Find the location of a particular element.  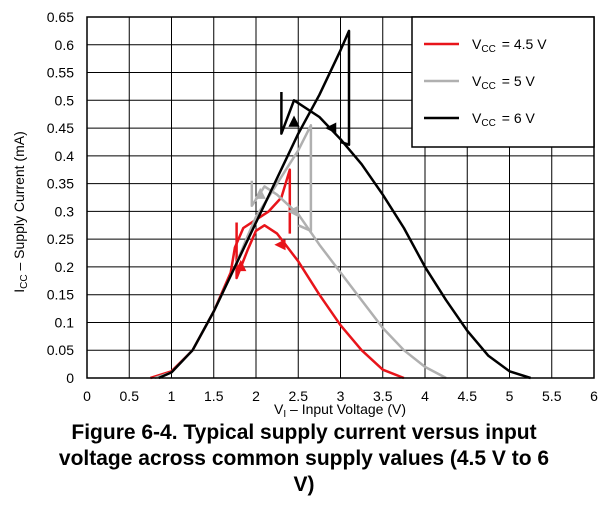

x-tick-label: 0.5 is located at coordinates (130, 396).